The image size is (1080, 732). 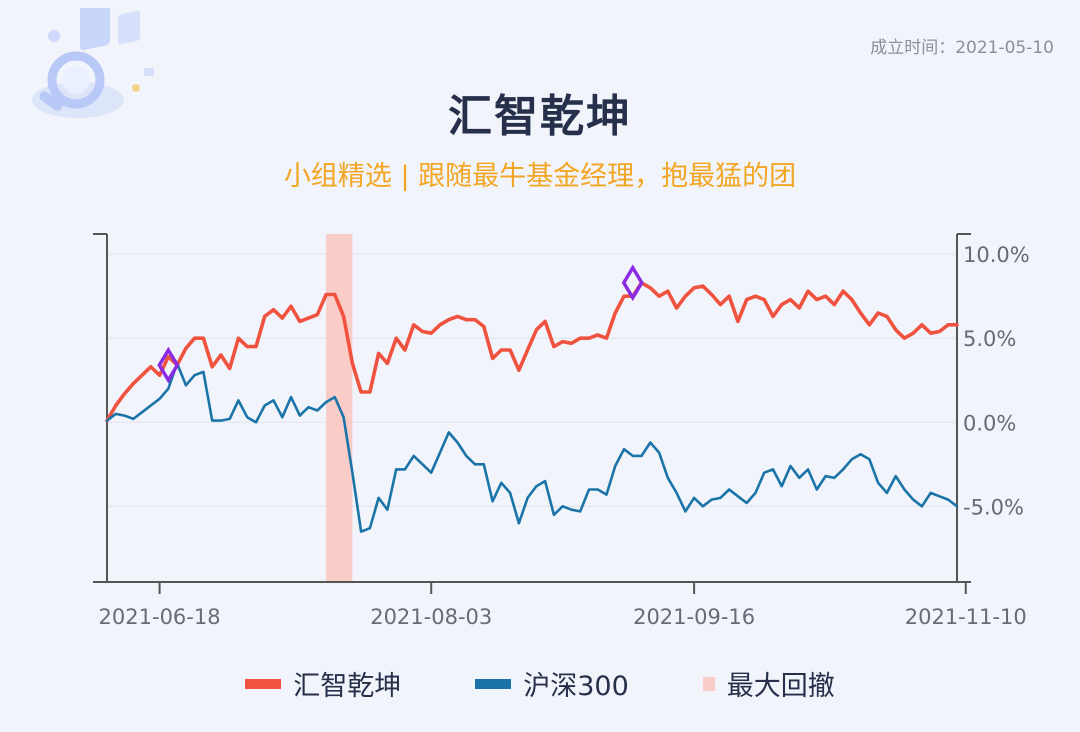 What do you see at coordinates (493, 683) in the screenshot?
I see `legend-swatch-index` at bounding box center [493, 683].